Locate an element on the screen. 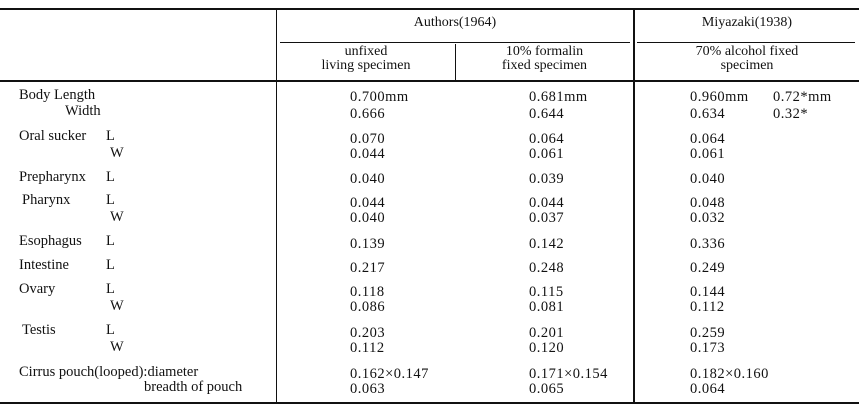  row-label: Ovary is located at coordinates (37, 289).